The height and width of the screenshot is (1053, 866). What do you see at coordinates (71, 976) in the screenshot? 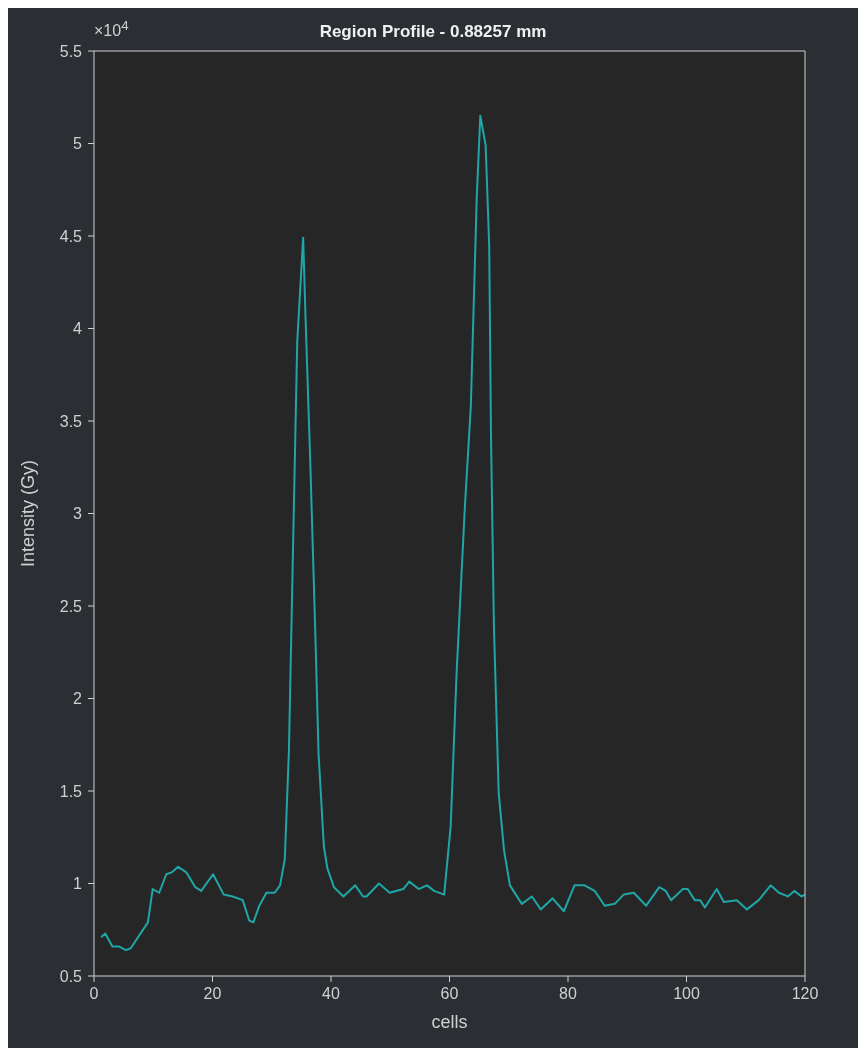
I see `y-tick-label: 0.5` at bounding box center [71, 976].